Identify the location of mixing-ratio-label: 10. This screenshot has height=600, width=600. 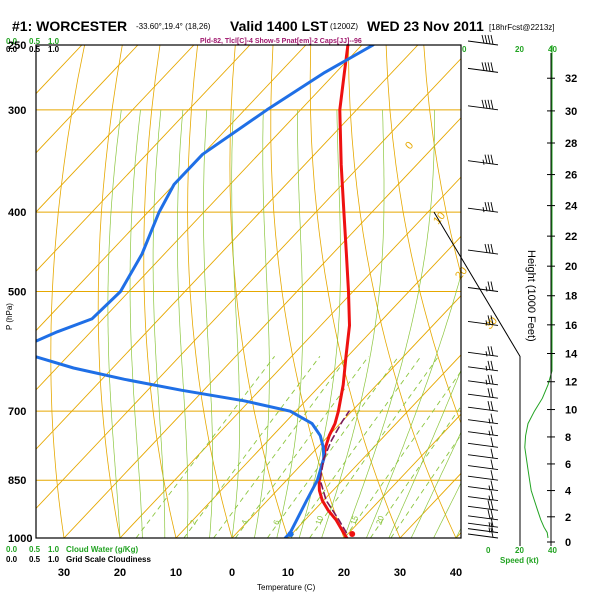
(320, 520).